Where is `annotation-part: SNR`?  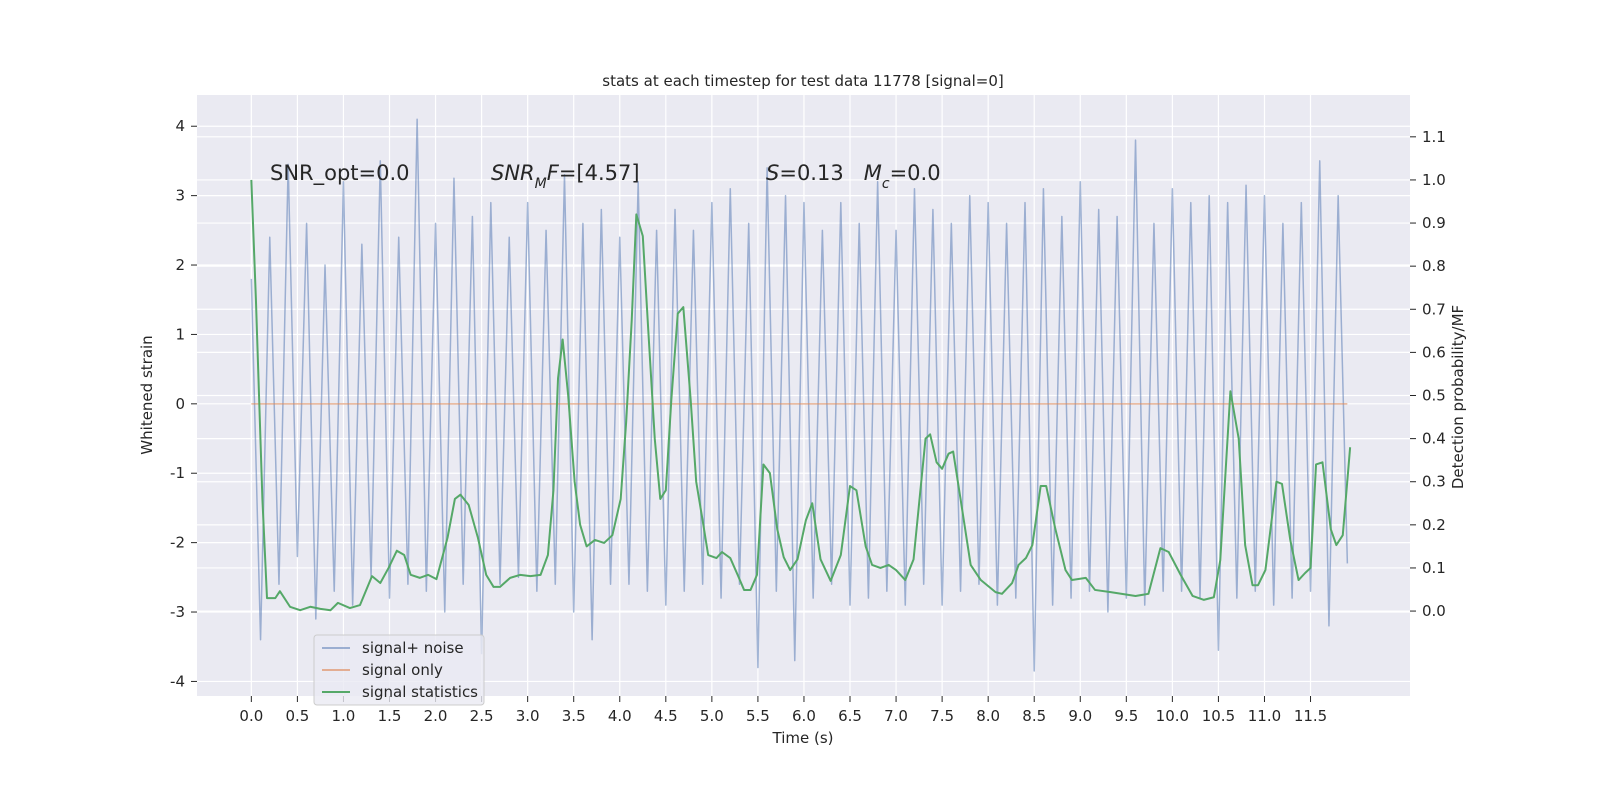
annotation-part: SNR is located at coordinates (513, 173).